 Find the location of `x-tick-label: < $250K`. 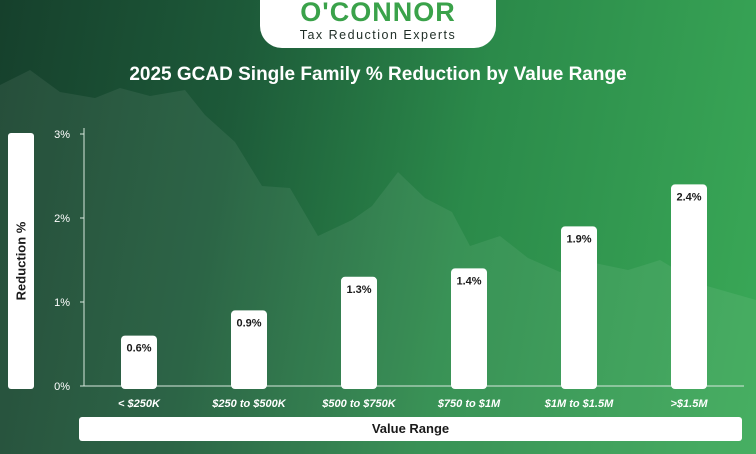

x-tick-label: < $250K is located at coordinates (139, 404).